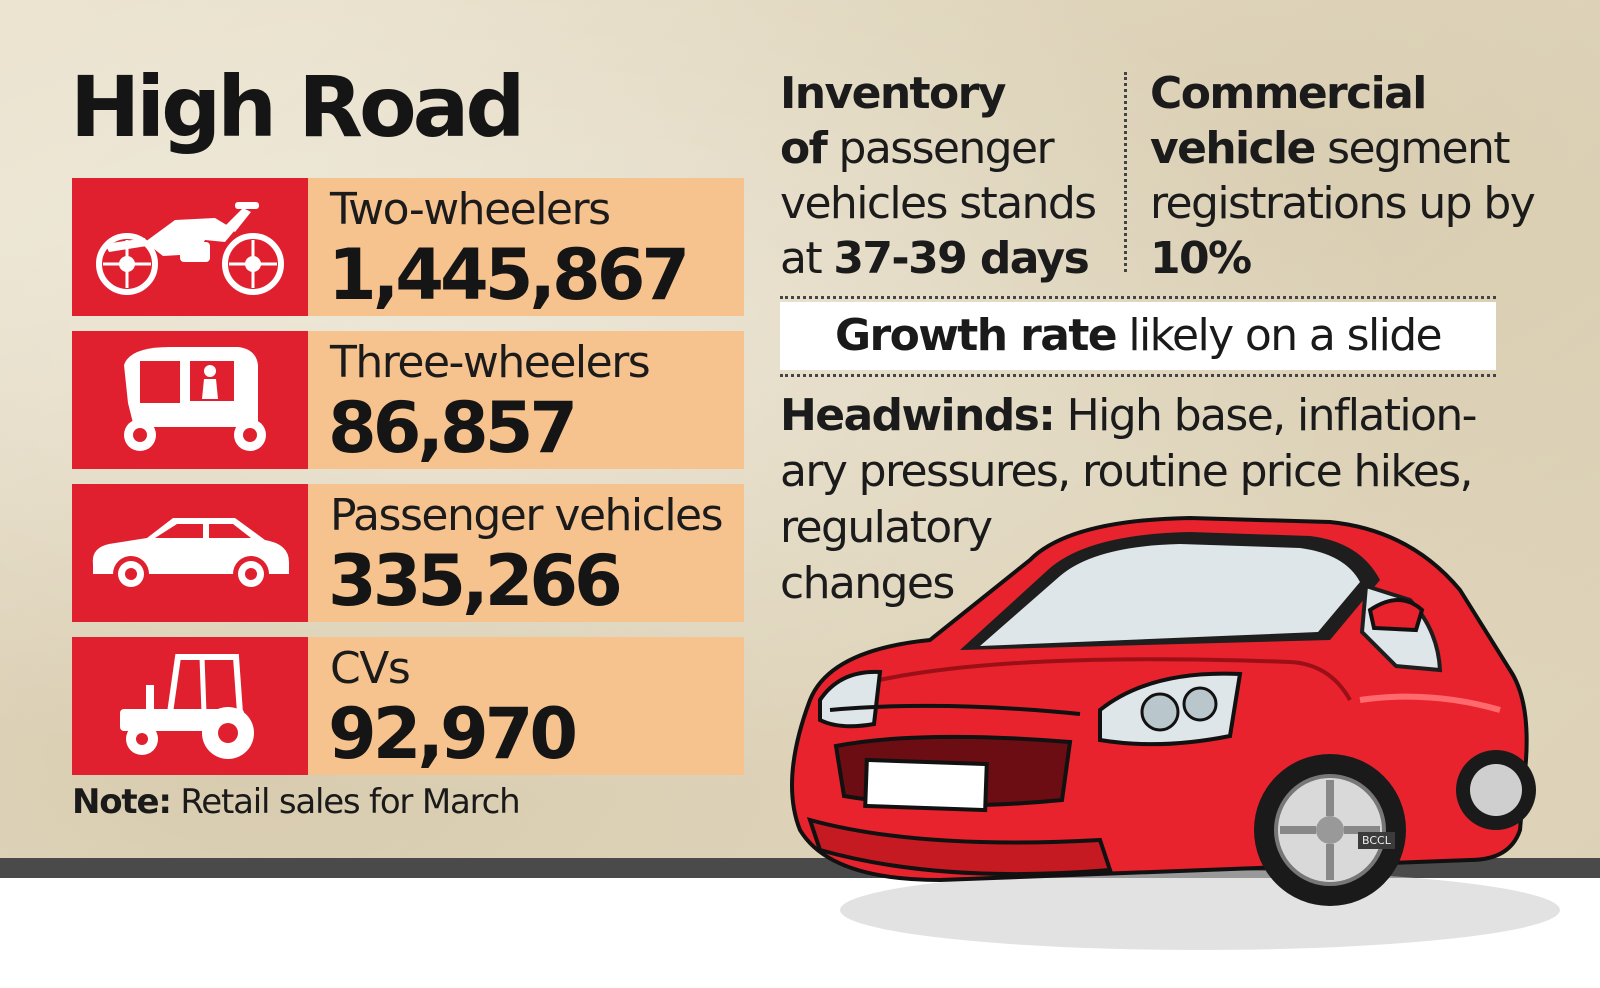 The image size is (1600, 988). I want to click on inventory-days: 37-39 days, so click(961, 258).